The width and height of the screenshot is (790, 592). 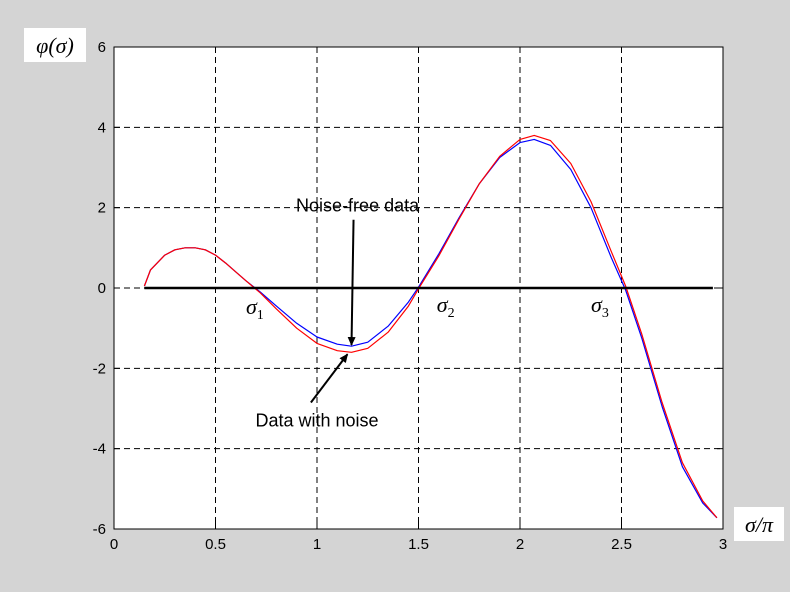 What do you see at coordinates (621, 544) in the screenshot?
I see `x-tick-label: 2.5` at bounding box center [621, 544].